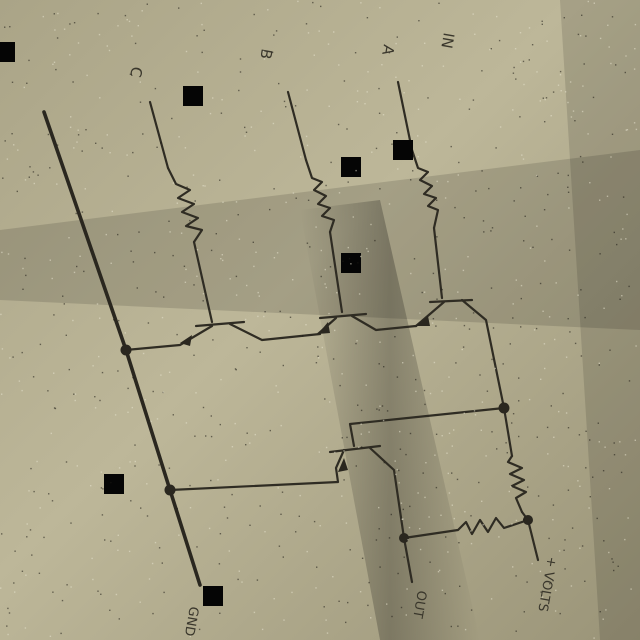  I want to click on arrow-out, so click(343, 465).